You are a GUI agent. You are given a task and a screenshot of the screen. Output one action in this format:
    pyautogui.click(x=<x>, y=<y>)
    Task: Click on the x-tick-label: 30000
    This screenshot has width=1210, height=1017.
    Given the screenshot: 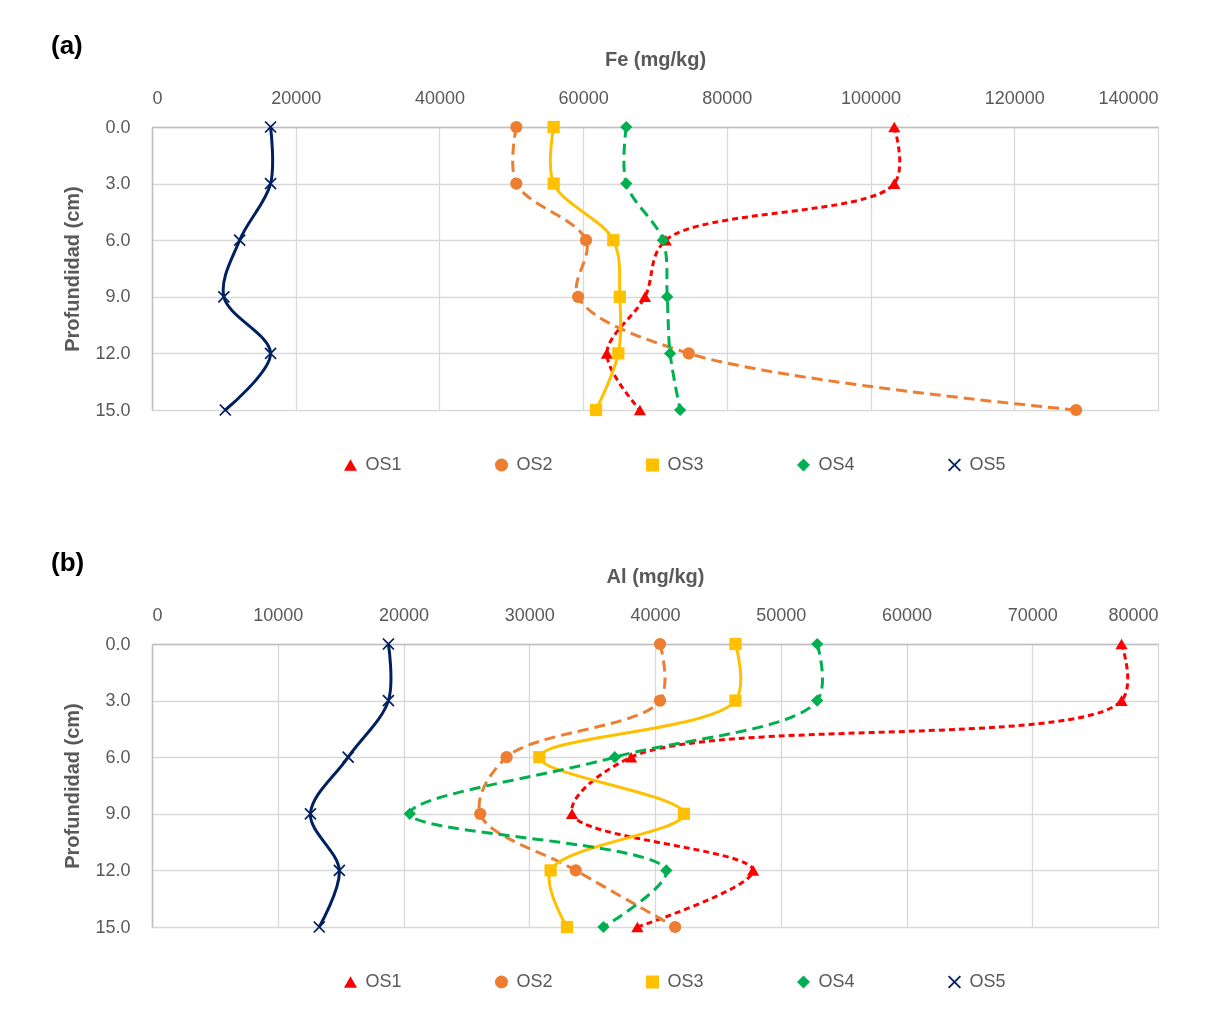 What is the action you would take?
    pyautogui.click(x=529, y=614)
    